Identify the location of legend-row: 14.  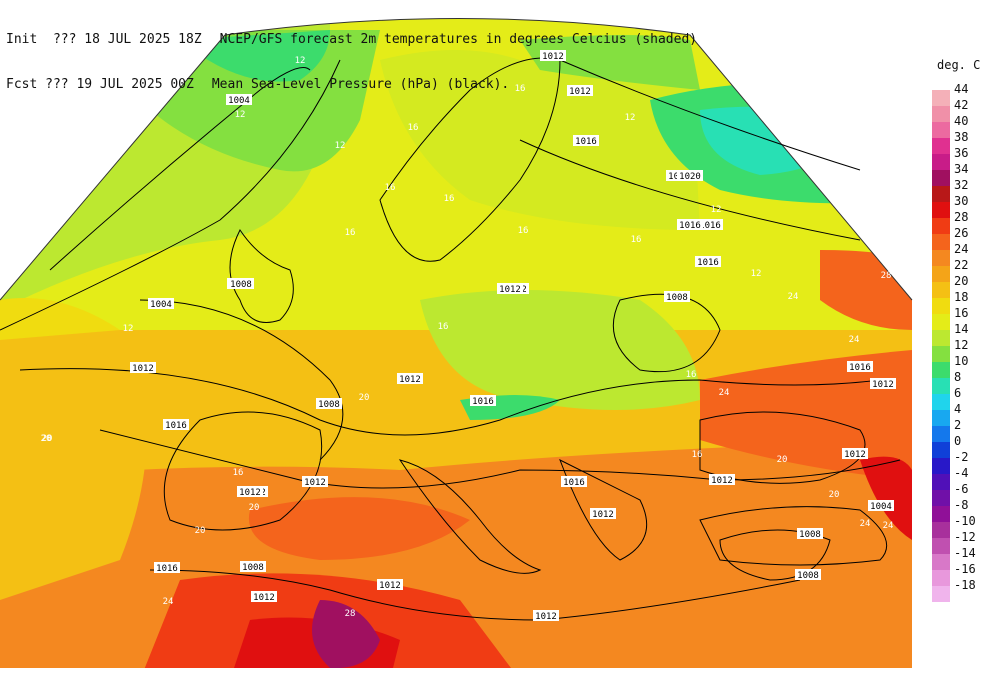
(964, 334).